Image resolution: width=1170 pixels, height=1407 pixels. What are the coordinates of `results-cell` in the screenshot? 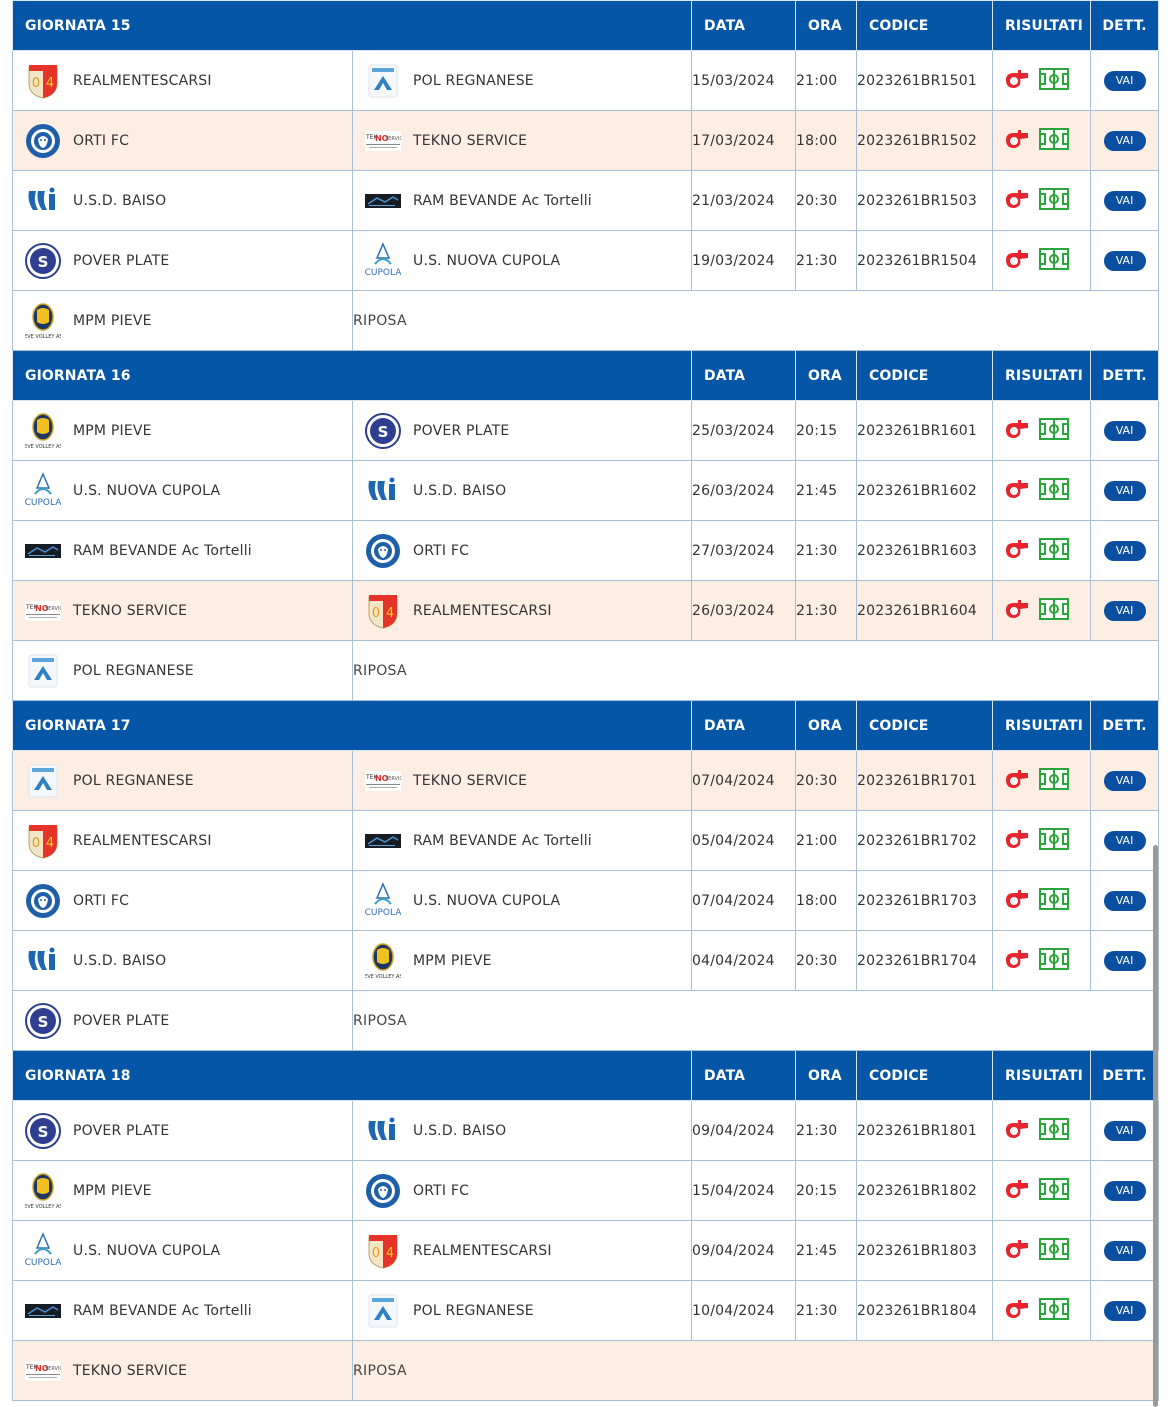 It's located at (1042, 610).